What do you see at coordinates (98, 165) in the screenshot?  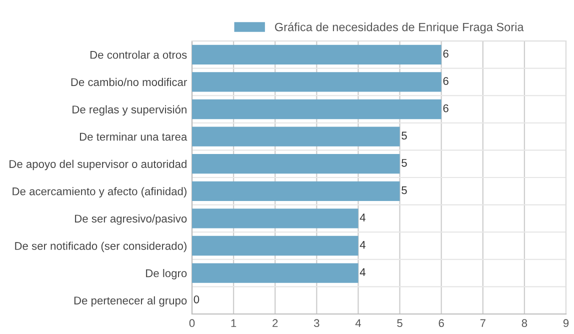 I see `y-tick-label: De apoyo del supervisor o autoridad` at bounding box center [98, 165].